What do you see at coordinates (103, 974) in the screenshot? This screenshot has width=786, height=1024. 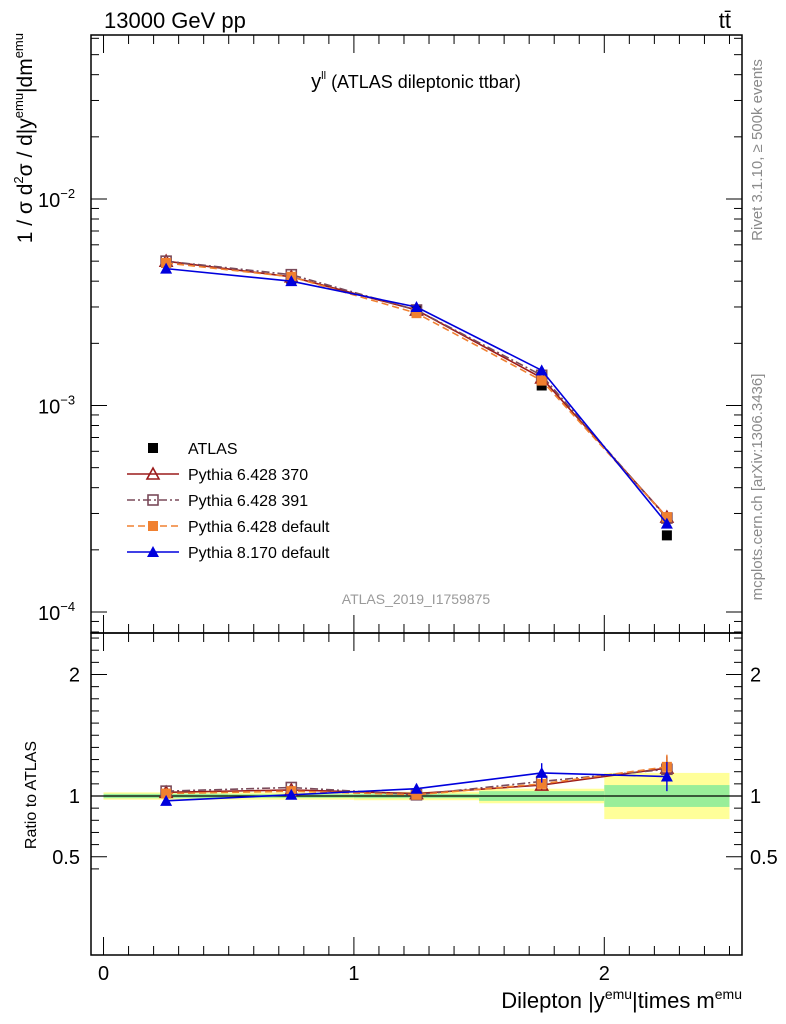 I see `x-tick-label: 0` at bounding box center [103, 974].